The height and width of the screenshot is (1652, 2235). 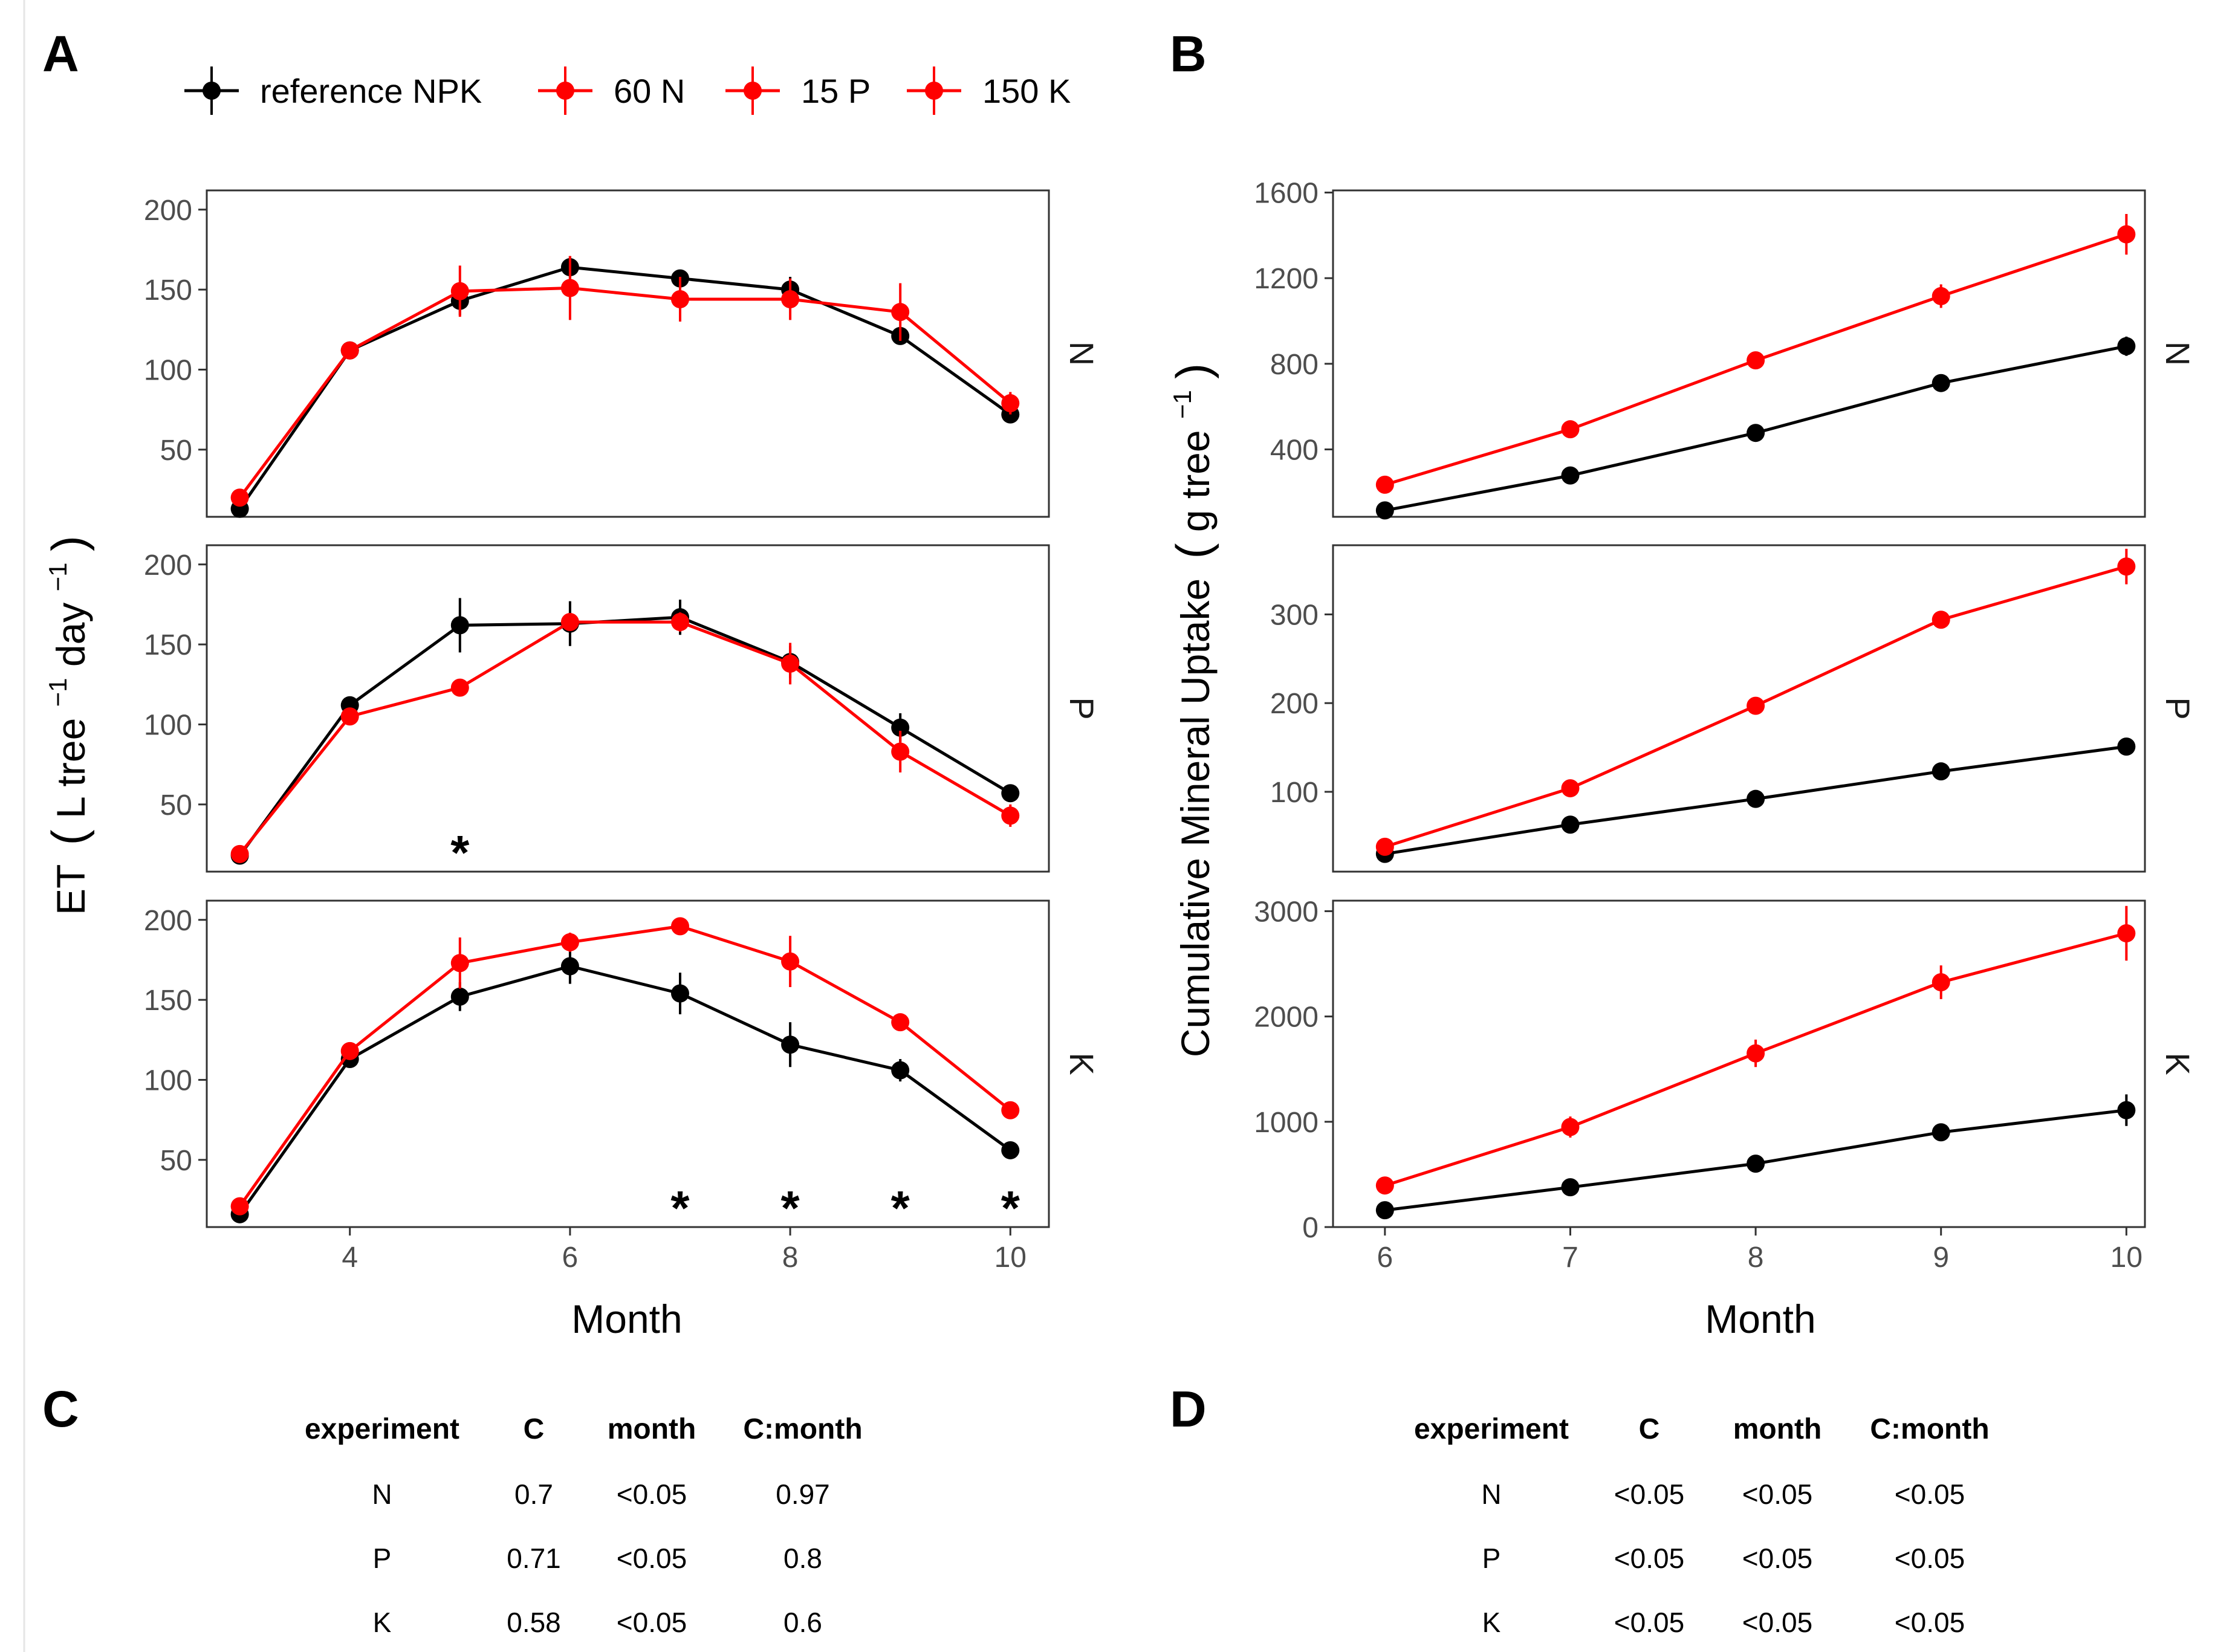 I want to click on y-label-a-e1: −1, so click(x=58, y=693).